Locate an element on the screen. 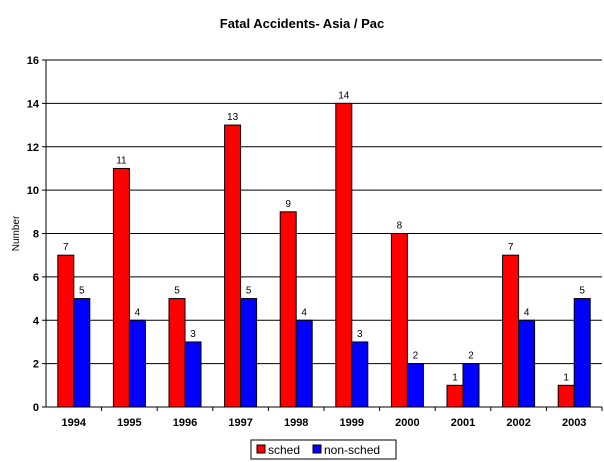 The image size is (604, 462). data-label-non-sched-2000: 2 is located at coordinates (416, 356).